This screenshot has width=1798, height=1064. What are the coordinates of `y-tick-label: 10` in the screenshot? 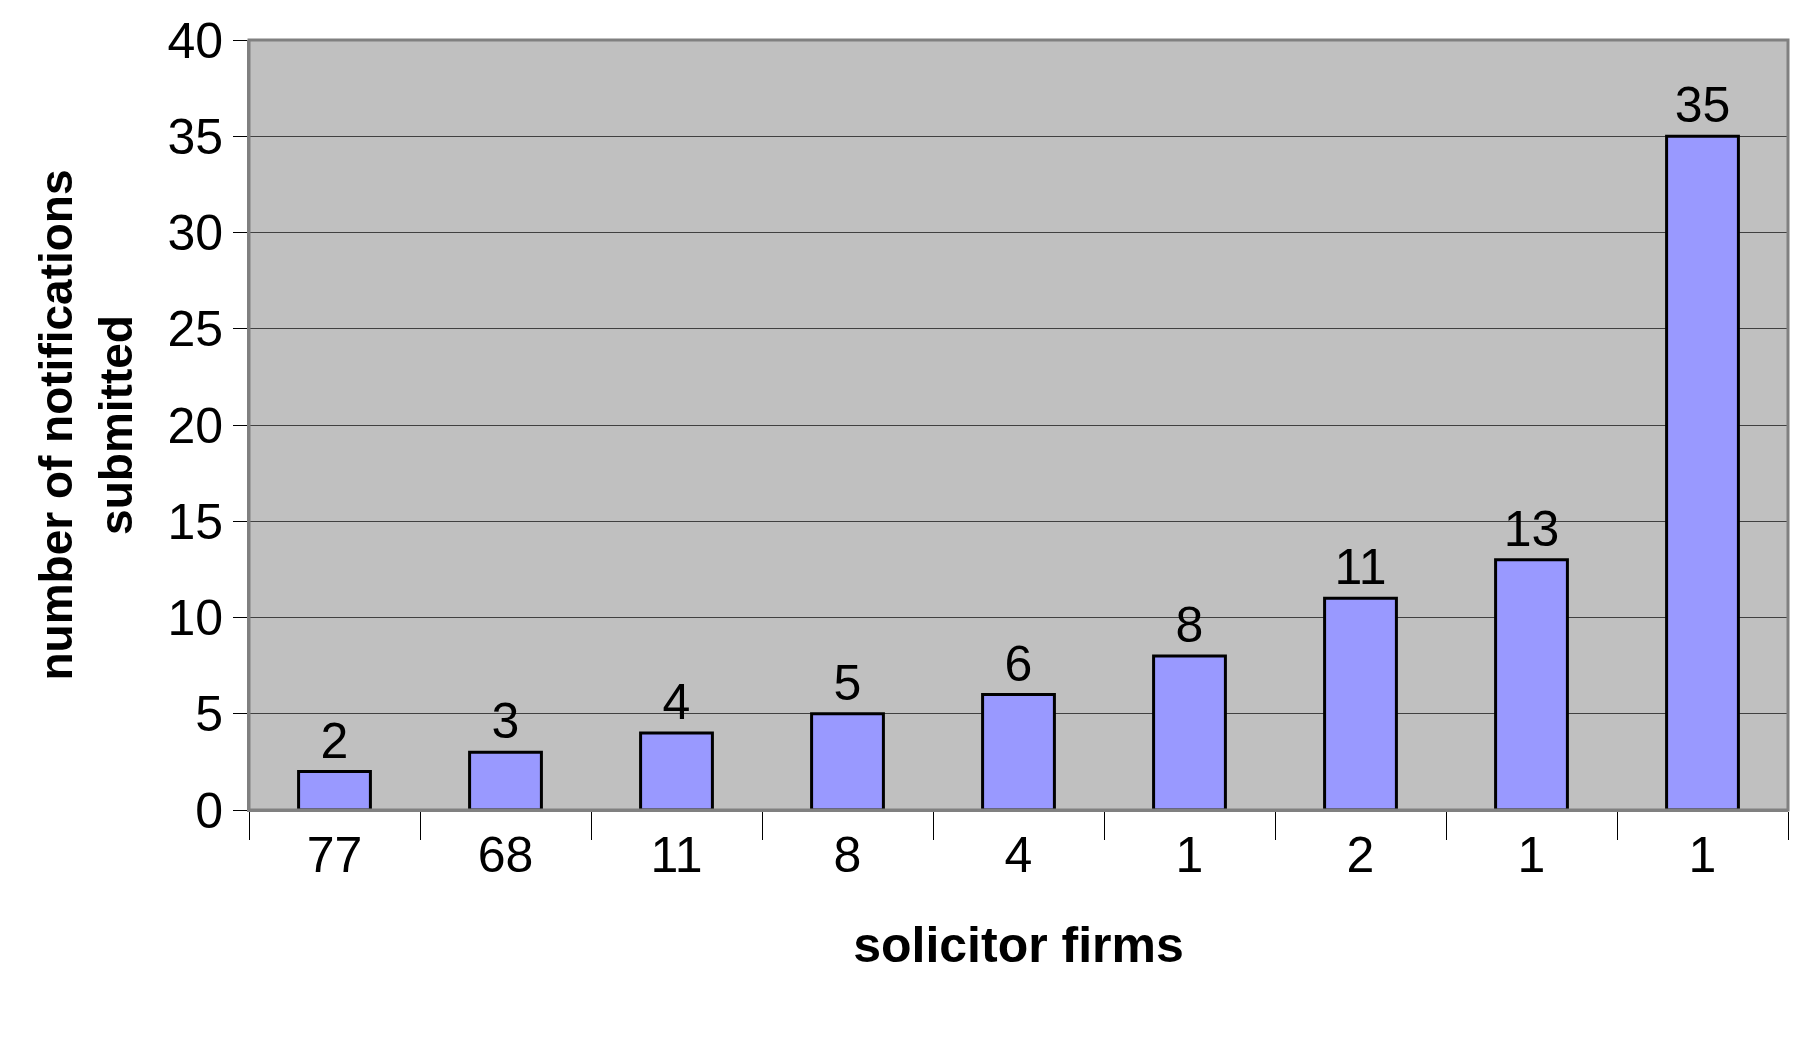 It's located at (195, 618).